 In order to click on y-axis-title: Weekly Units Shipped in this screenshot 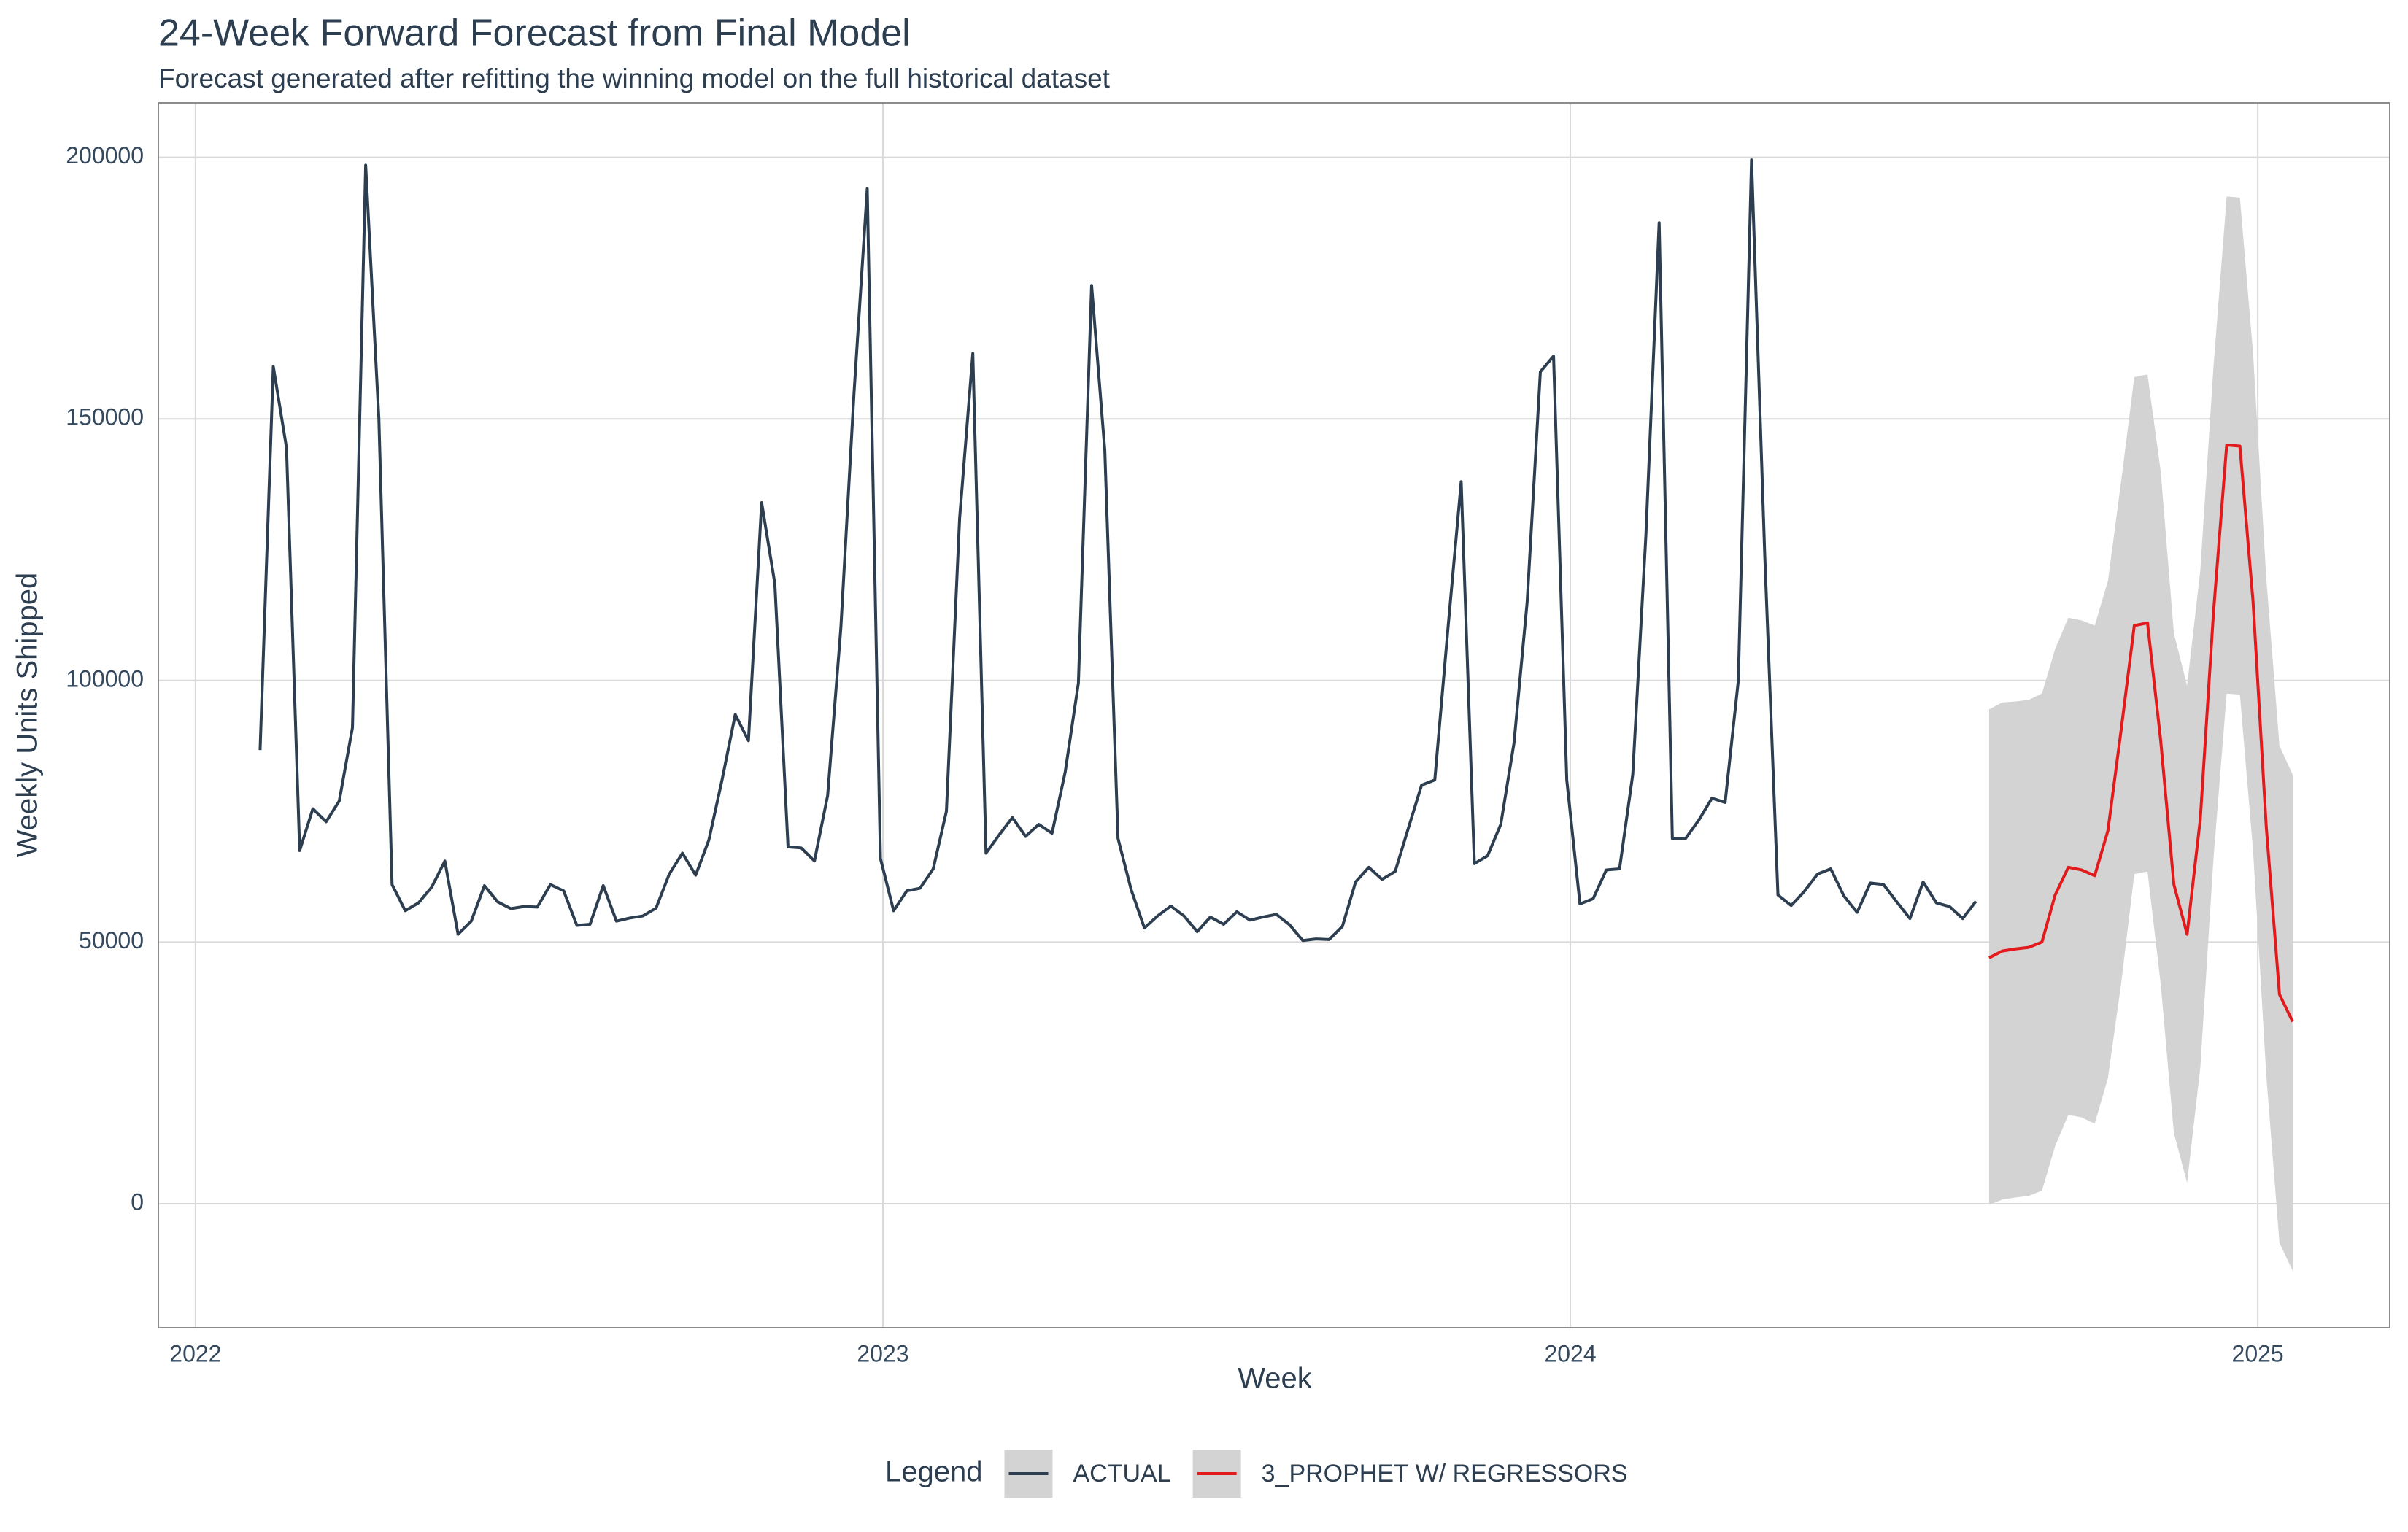, I will do `click(28, 716)`.